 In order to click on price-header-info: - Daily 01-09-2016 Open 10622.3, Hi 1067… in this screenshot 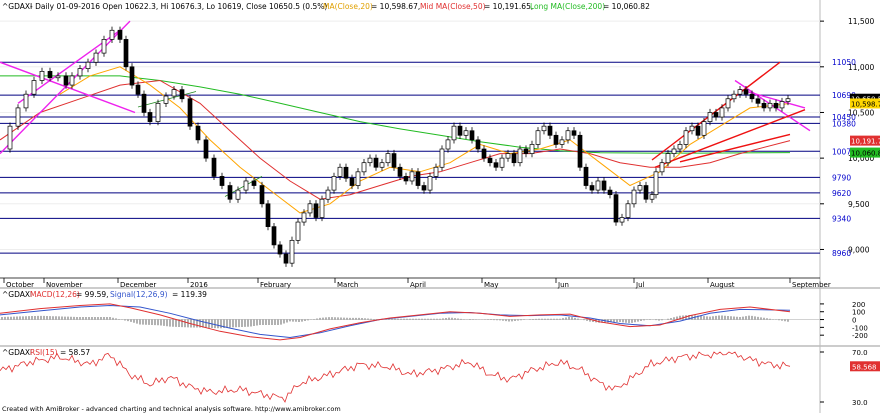, I will do `click(178, 6)`.